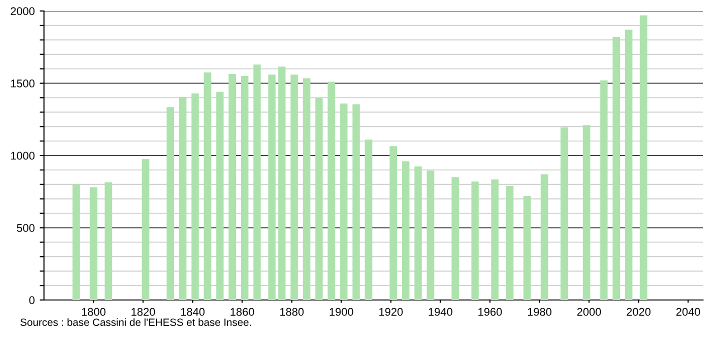 This screenshot has height=340, width=710. What do you see at coordinates (144, 312) in the screenshot?
I see `x-tick-label: 1820` at bounding box center [144, 312].